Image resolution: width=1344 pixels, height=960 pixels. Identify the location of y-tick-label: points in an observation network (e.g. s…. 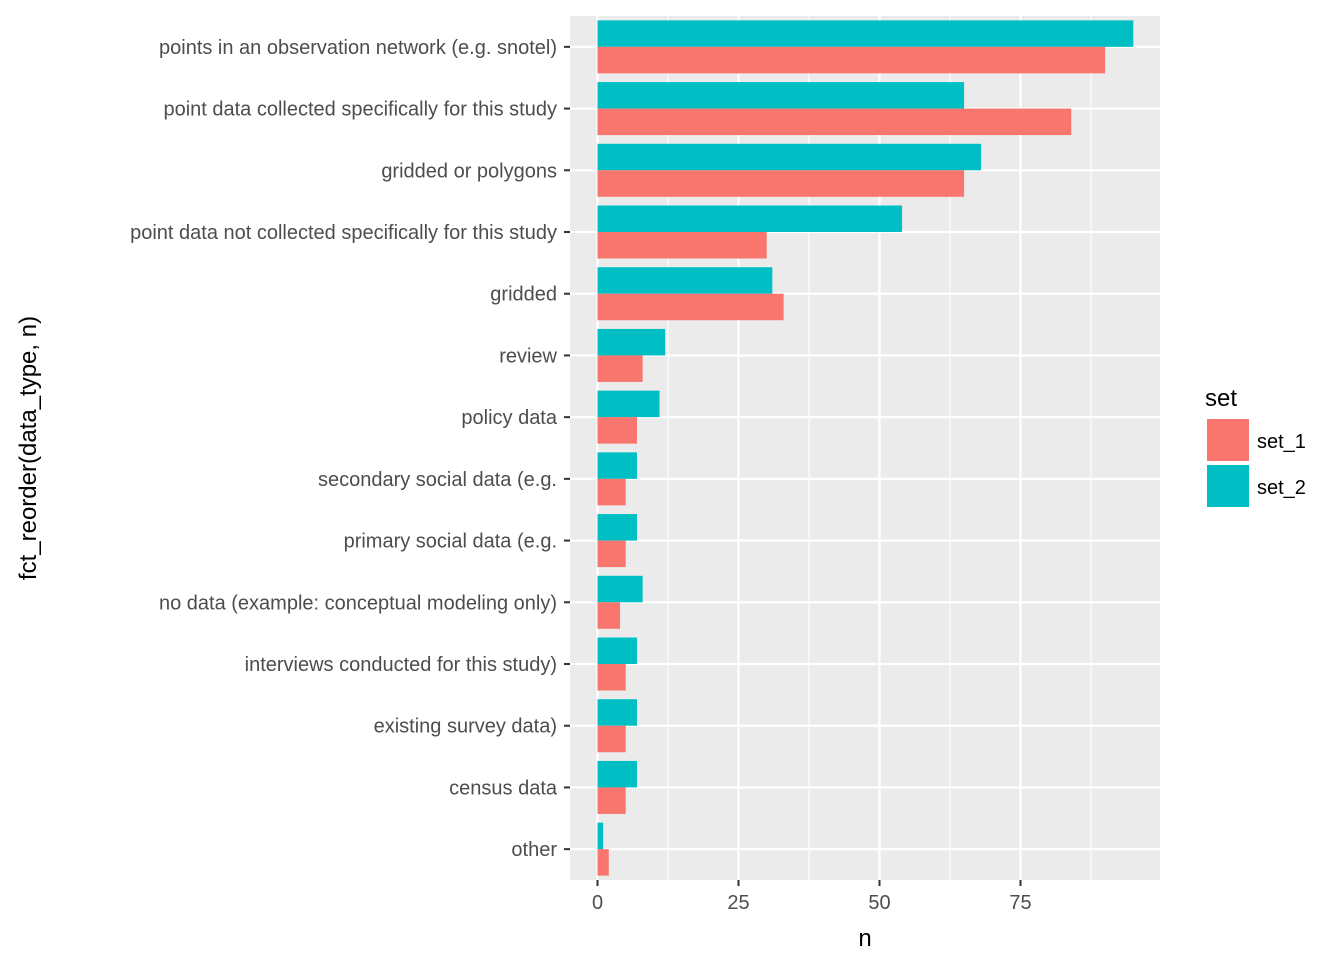
(358, 48).